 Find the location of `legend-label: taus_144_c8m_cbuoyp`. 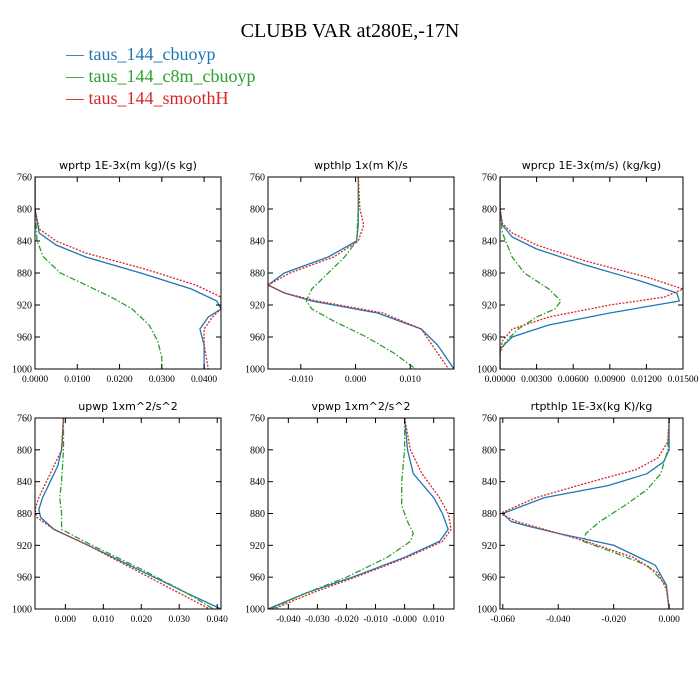

legend-label: taus_144_c8m_cbuoyp is located at coordinates (172, 76).